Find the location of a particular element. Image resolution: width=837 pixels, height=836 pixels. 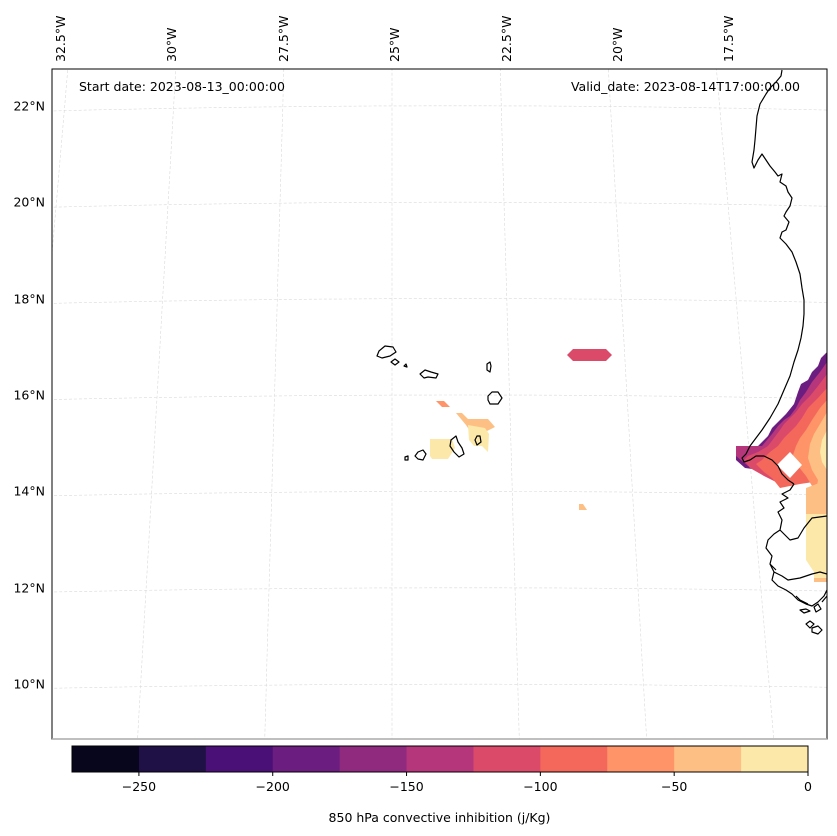

fill-cabo-verde-west is located at coordinates (442, 449).